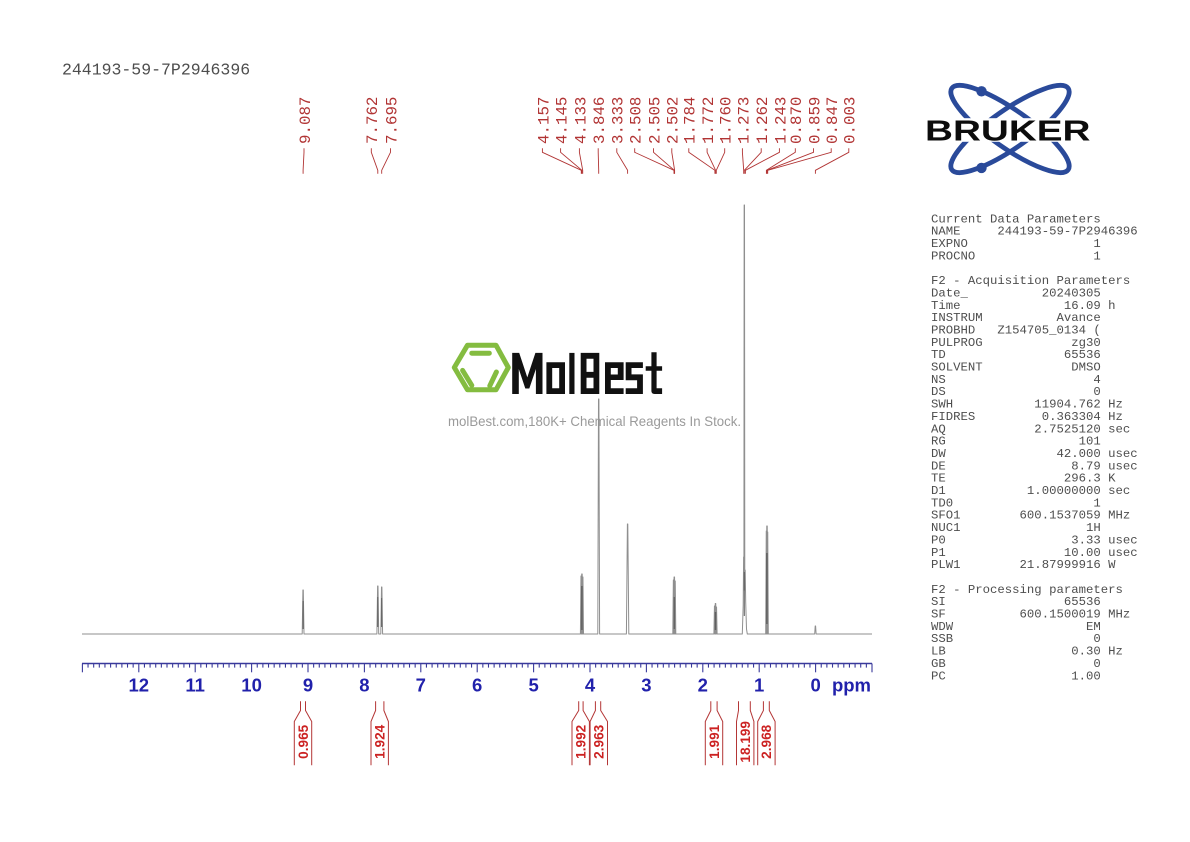 This screenshot has width=1190, height=842. I want to click on svg-text: 1.243, so click(781, 120).